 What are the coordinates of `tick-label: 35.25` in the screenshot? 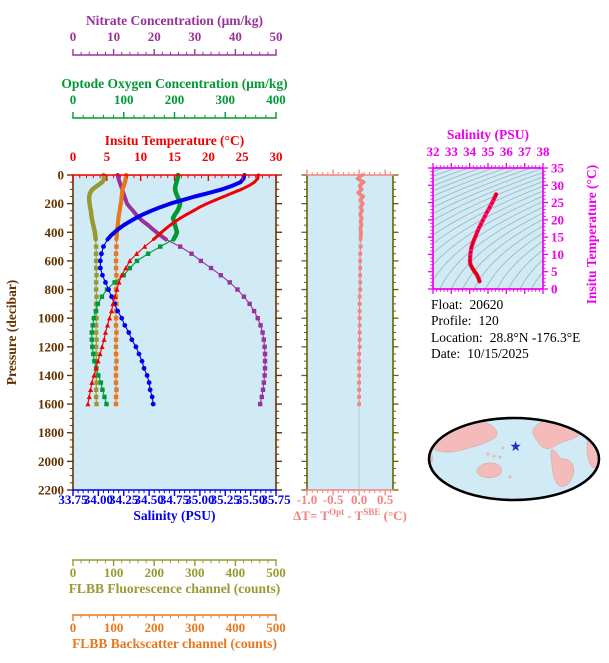 It's located at (226, 499).